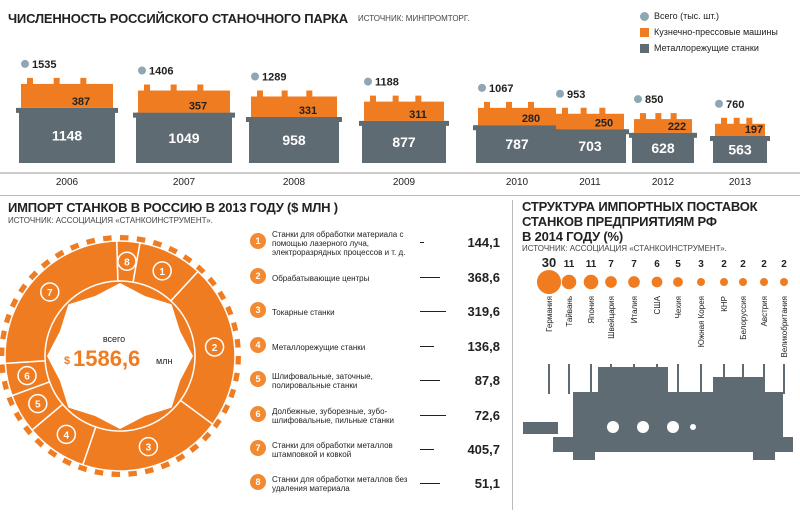 This screenshot has height=514, width=800. I want to click on country-label: Италия, so click(634, 309).